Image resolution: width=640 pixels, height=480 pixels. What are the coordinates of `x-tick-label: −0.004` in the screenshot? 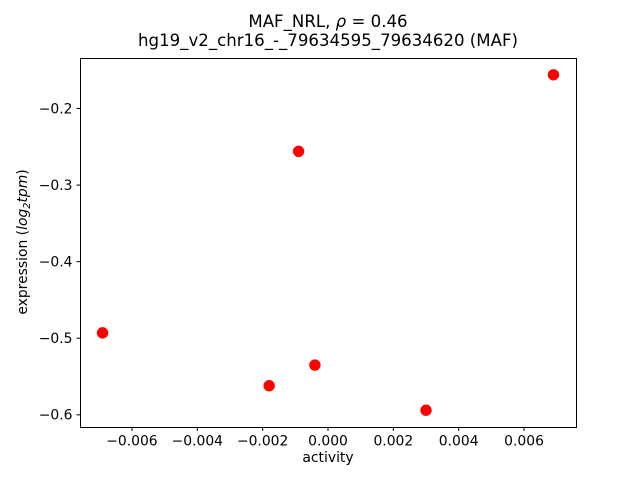 It's located at (198, 442).